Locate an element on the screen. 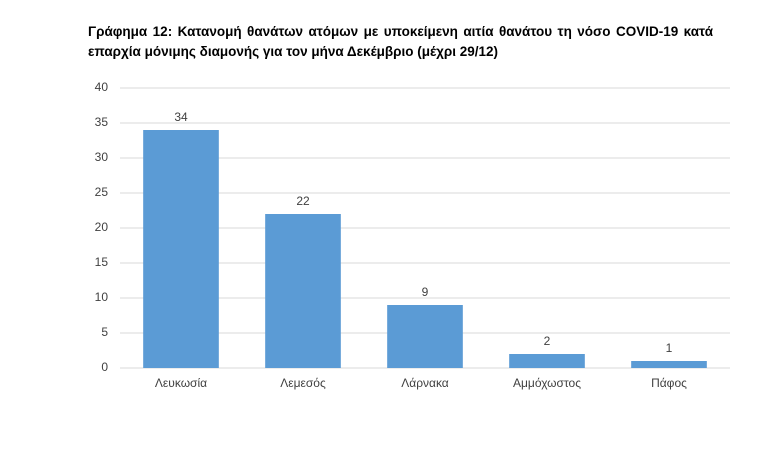  x-tick-label: Λάρνακα is located at coordinates (425, 383).